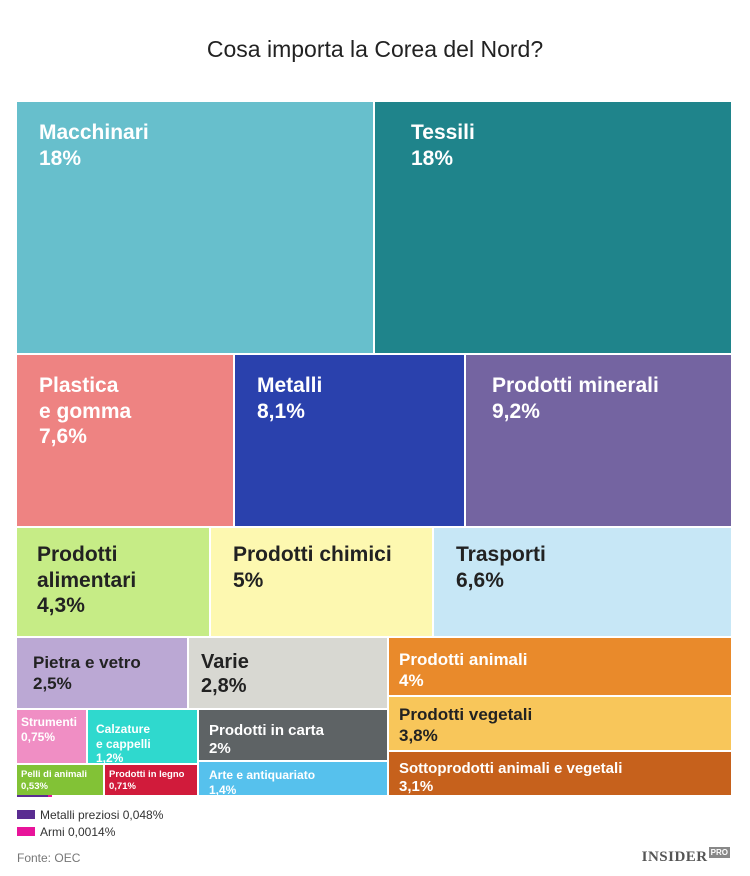 Image resolution: width=750 pixels, height=876 pixels. I want to click on cell-value: 3,8%, so click(418, 735).